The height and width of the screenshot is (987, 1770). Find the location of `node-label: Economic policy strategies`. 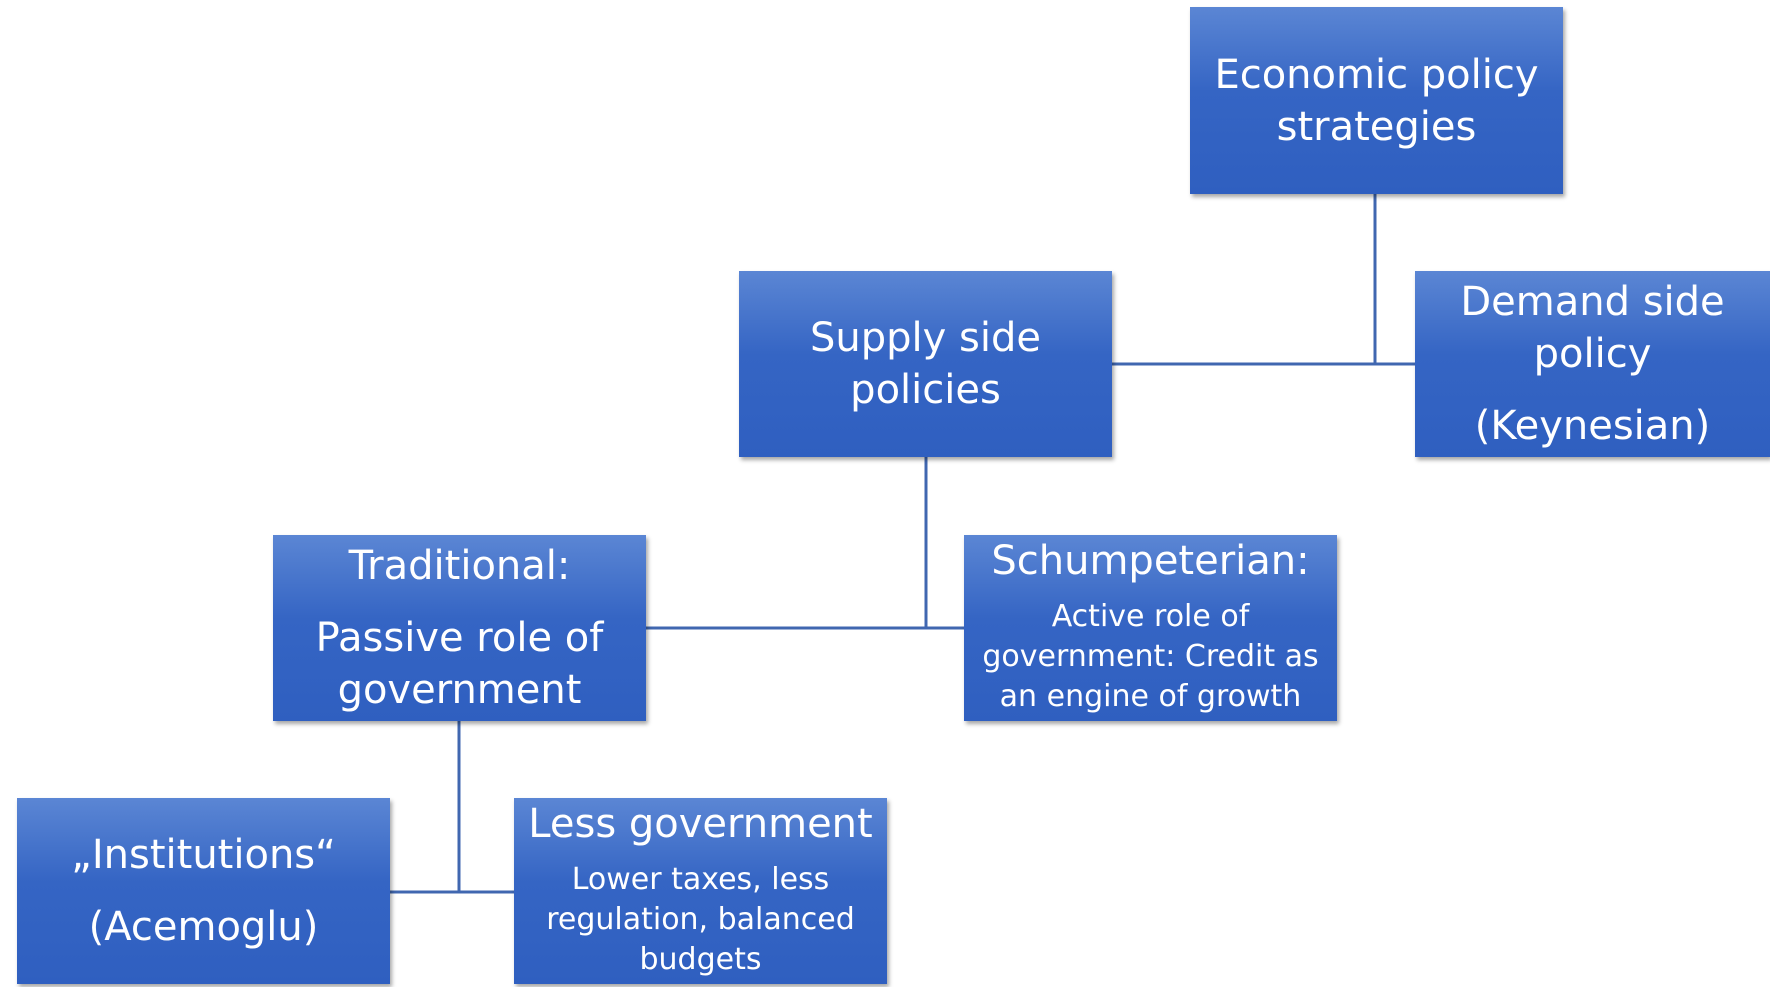

node-label: Economic policy strategies is located at coordinates (1376, 100).